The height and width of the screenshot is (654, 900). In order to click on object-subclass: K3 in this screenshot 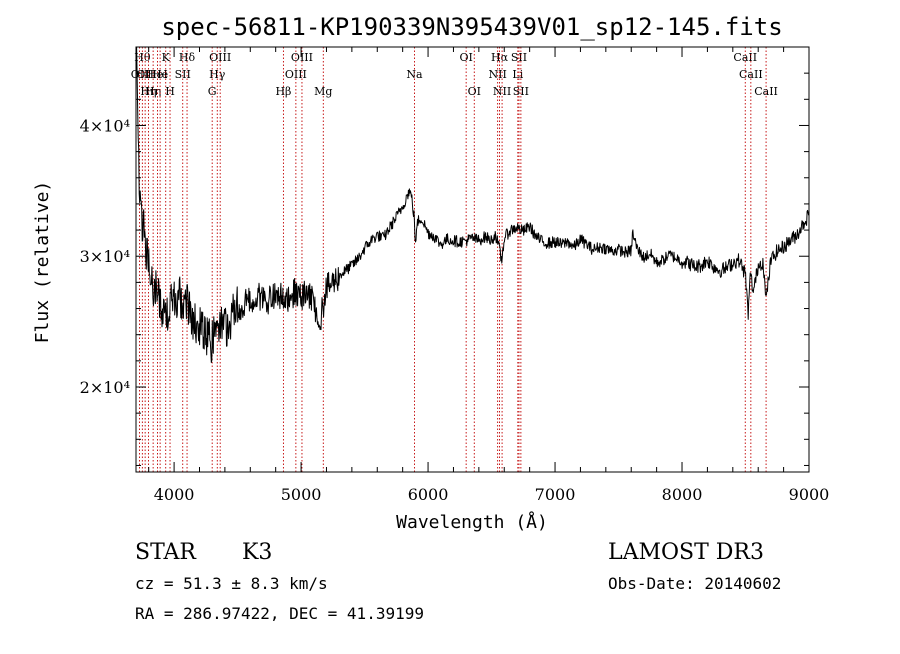, I will do `click(257, 552)`.